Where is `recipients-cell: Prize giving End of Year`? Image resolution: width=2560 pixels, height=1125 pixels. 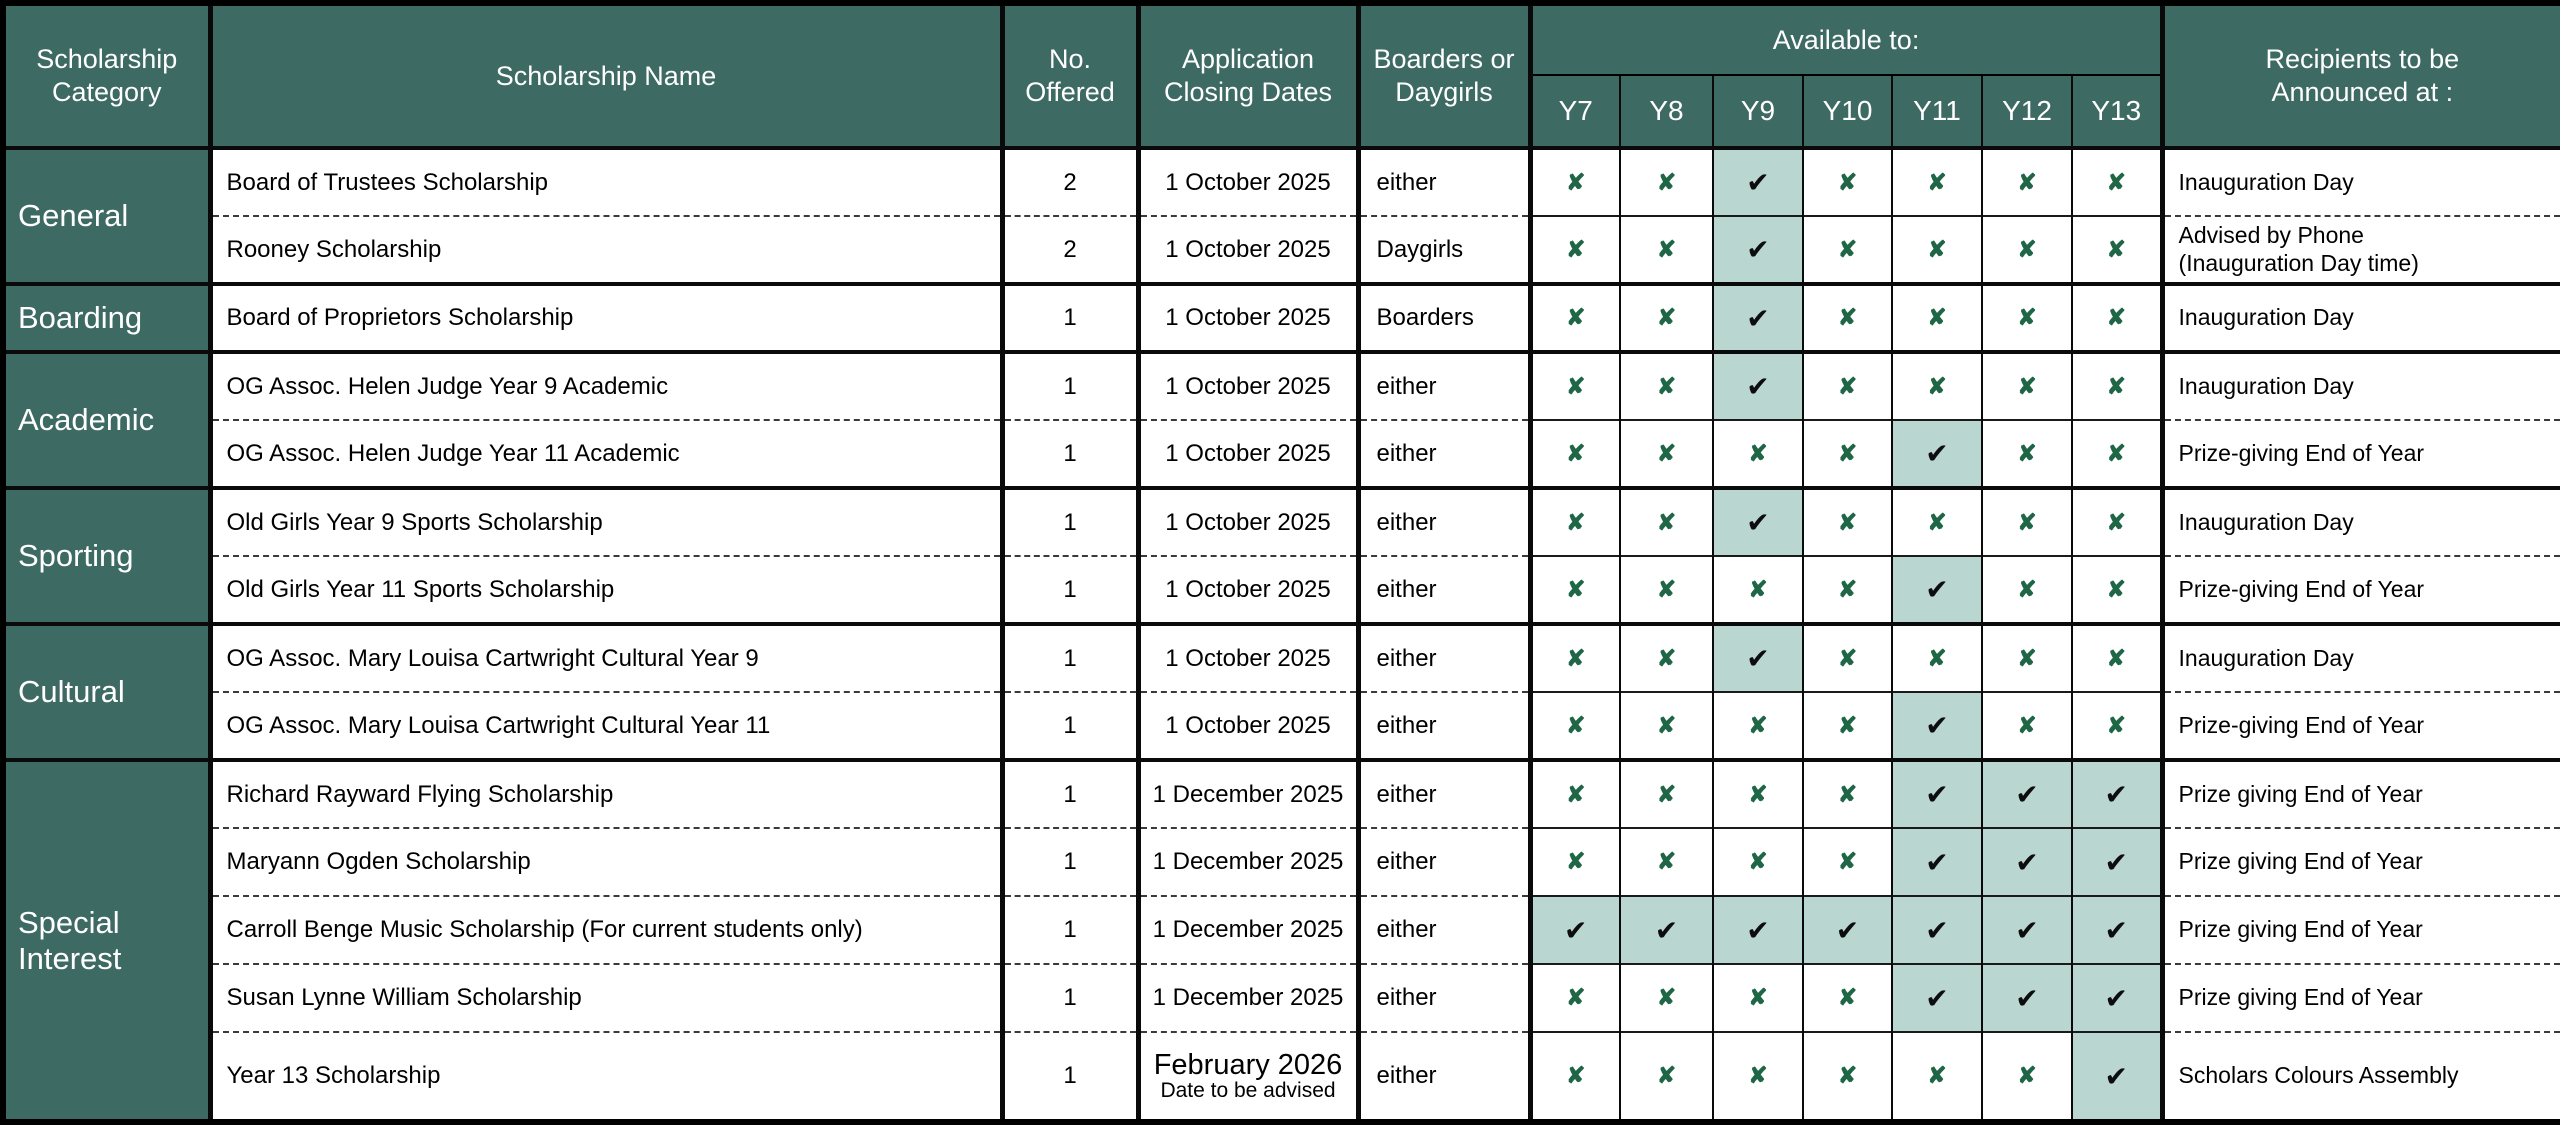 recipients-cell: Prize giving End of Year is located at coordinates (2361, 929).